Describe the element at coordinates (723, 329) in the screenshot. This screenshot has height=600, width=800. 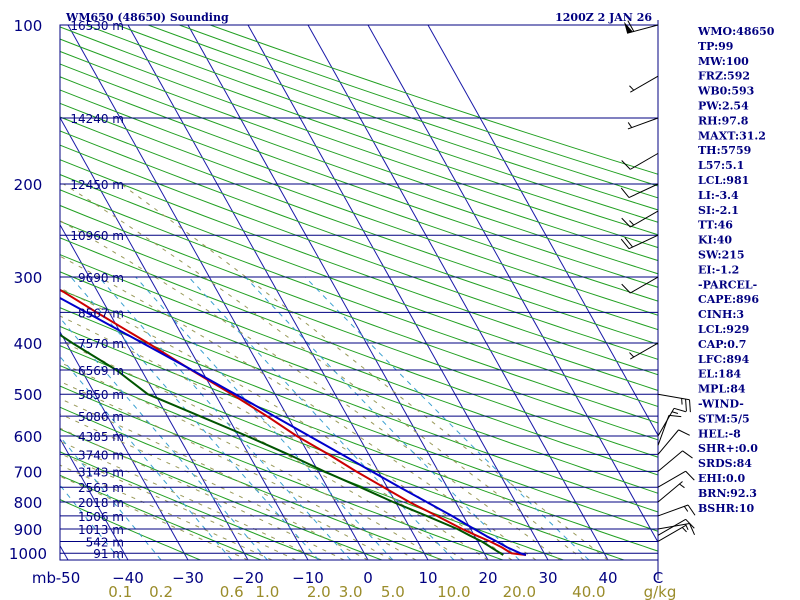
I see `index-label: LCL:929` at that location.